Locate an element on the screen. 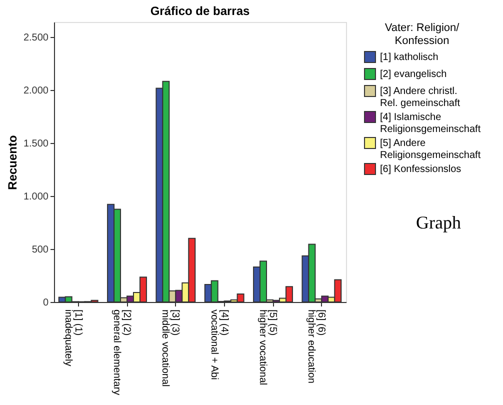 This screenshot has height=405, width=503. y-tick-label: 1.000 is located at coordinates (36, 196).